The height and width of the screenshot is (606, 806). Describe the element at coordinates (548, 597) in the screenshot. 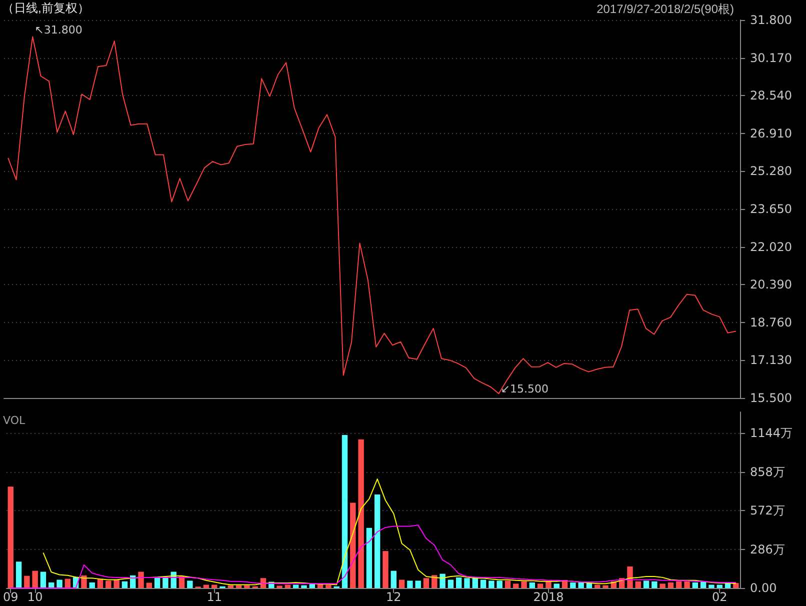

I see `x-tick-label: 2018` at that location.